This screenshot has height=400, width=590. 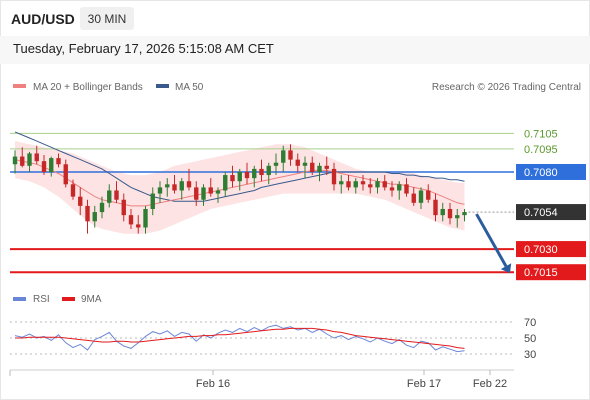 I want to click on level-tag-0.7054, so click(x=551, y=212).